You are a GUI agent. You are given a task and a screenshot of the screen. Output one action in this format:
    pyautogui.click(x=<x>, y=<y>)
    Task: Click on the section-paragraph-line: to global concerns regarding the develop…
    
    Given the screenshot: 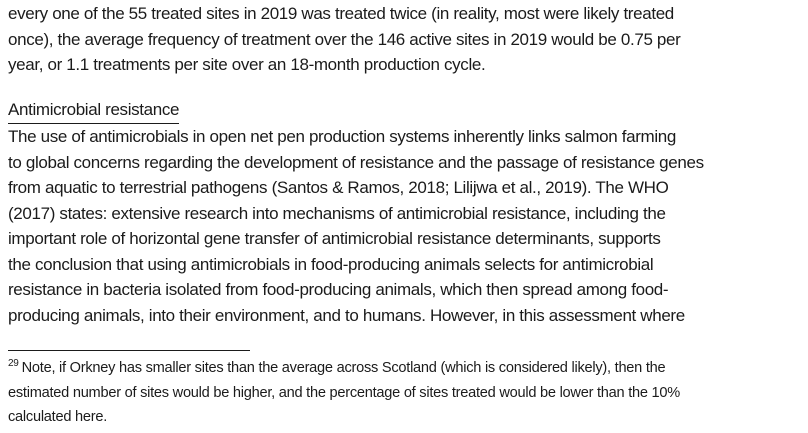 What is the action you would take?
    pyautogui.click(x=356, y=162)
    